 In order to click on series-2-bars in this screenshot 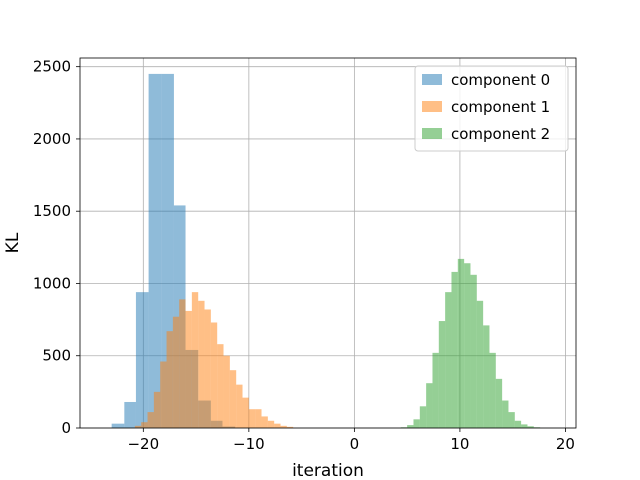, I will do `click(470, 343)`.